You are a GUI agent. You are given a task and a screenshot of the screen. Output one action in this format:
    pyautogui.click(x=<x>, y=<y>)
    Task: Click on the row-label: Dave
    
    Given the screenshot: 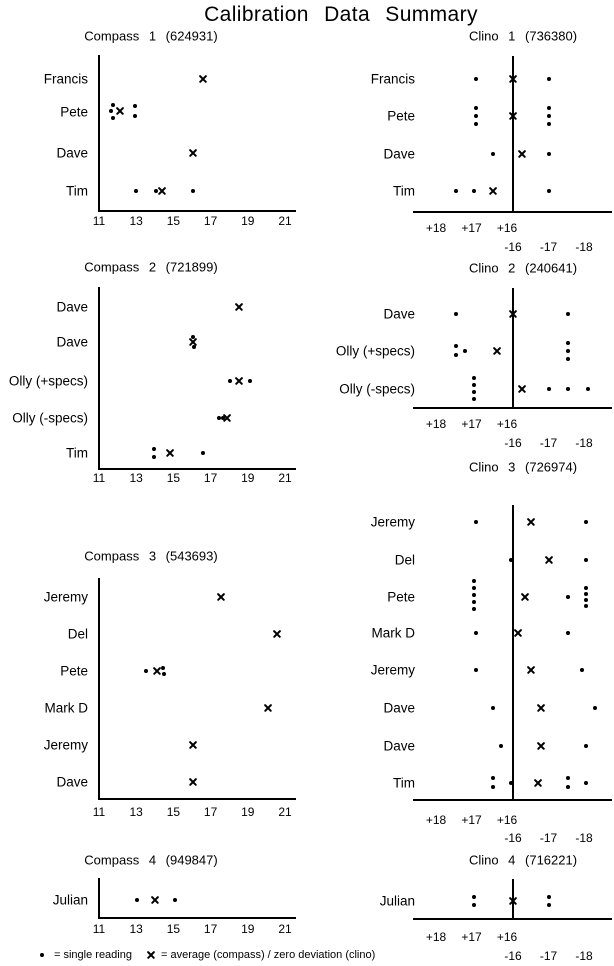 What is the action you would take?
    pyautogui.click(x=399, y=708)
    